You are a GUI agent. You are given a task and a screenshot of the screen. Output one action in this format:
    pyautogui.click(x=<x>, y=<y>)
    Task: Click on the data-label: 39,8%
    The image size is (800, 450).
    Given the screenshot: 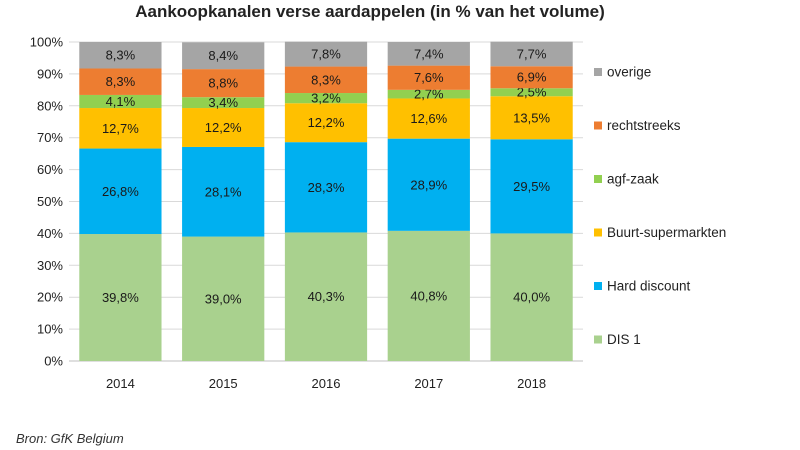 What is the action you would take?
    pyautogui.click(x=120, y=297)
    